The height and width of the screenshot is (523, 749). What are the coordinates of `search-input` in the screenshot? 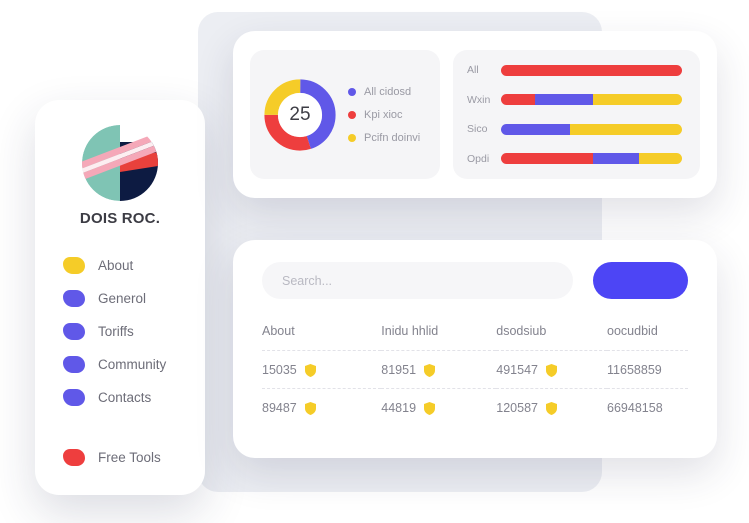 It's located at (417, 280).